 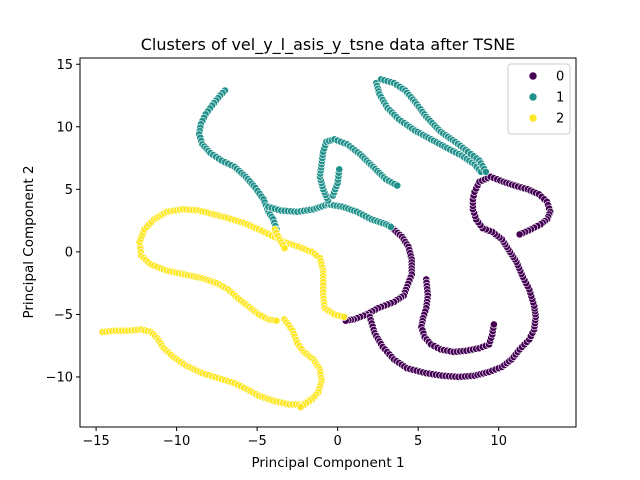 I want to click on legend-label-1: 1, so click(x=560, y=98).